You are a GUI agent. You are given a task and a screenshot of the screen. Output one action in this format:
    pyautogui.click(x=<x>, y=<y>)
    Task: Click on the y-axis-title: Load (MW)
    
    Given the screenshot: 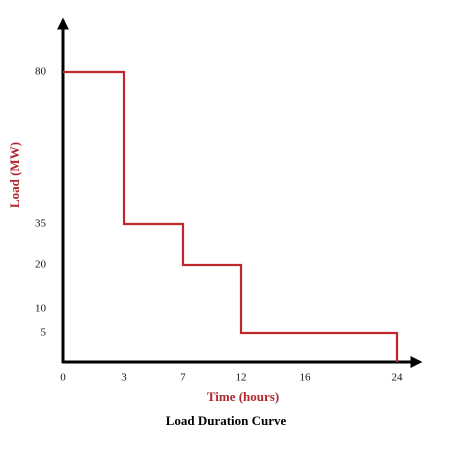 What is the action you would take?
    pyautogui.click(x=14, y=175)
    